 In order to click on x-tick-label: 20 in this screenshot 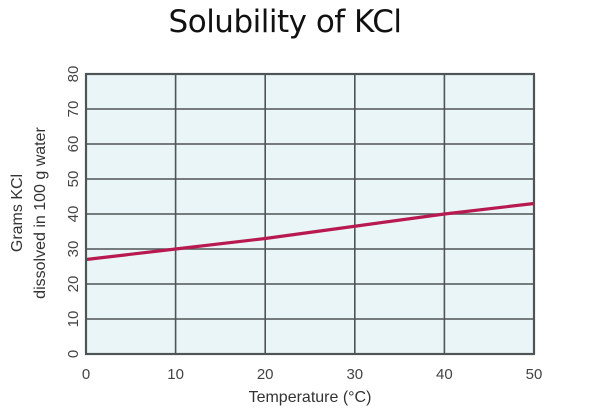, I will do `click(265, 374)`.